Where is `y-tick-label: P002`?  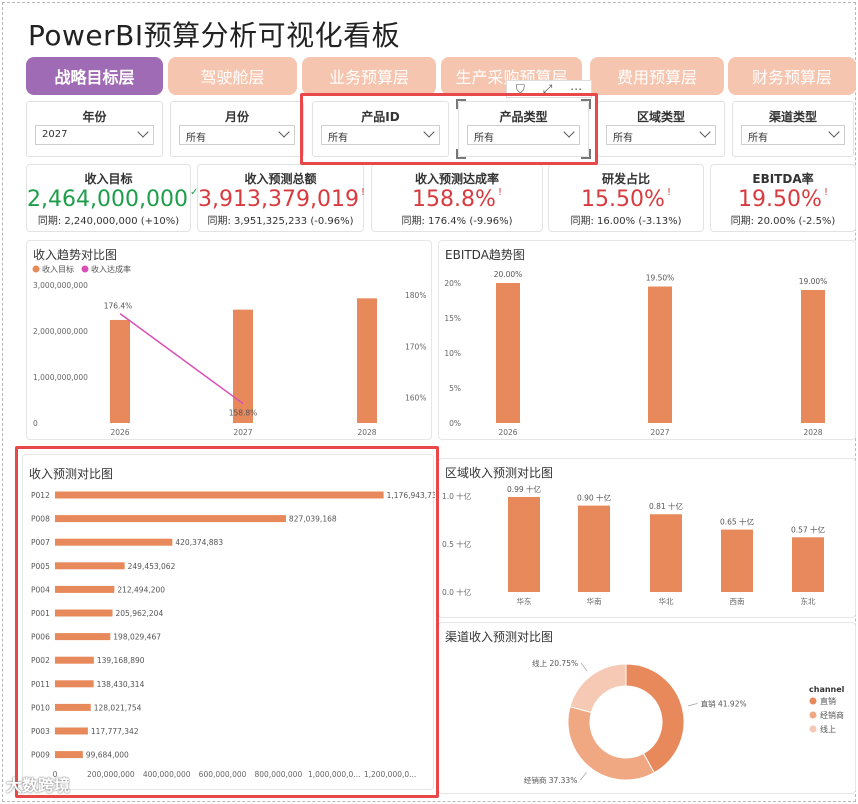
y-tick-label: P002 is located at coordinates (40, 660).